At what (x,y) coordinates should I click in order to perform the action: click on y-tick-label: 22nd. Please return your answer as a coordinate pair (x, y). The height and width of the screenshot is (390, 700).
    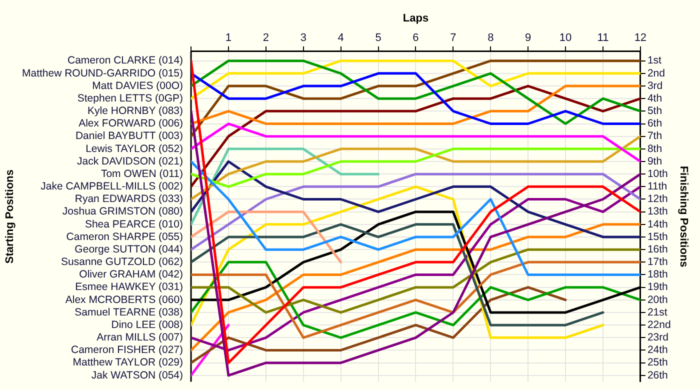
    Looking at the image, I should click on (659, 324).